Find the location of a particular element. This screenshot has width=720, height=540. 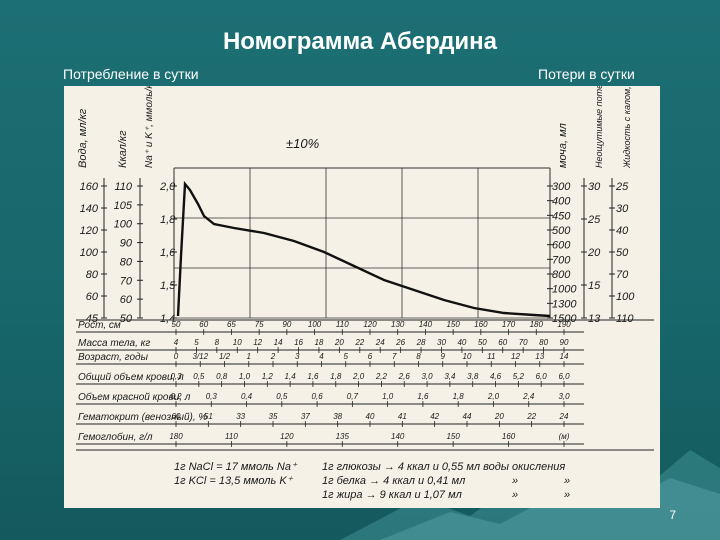

footnote-salt: 1г KCl = 13,5 ммоль K⁺ is located at coordinates (234, 481).